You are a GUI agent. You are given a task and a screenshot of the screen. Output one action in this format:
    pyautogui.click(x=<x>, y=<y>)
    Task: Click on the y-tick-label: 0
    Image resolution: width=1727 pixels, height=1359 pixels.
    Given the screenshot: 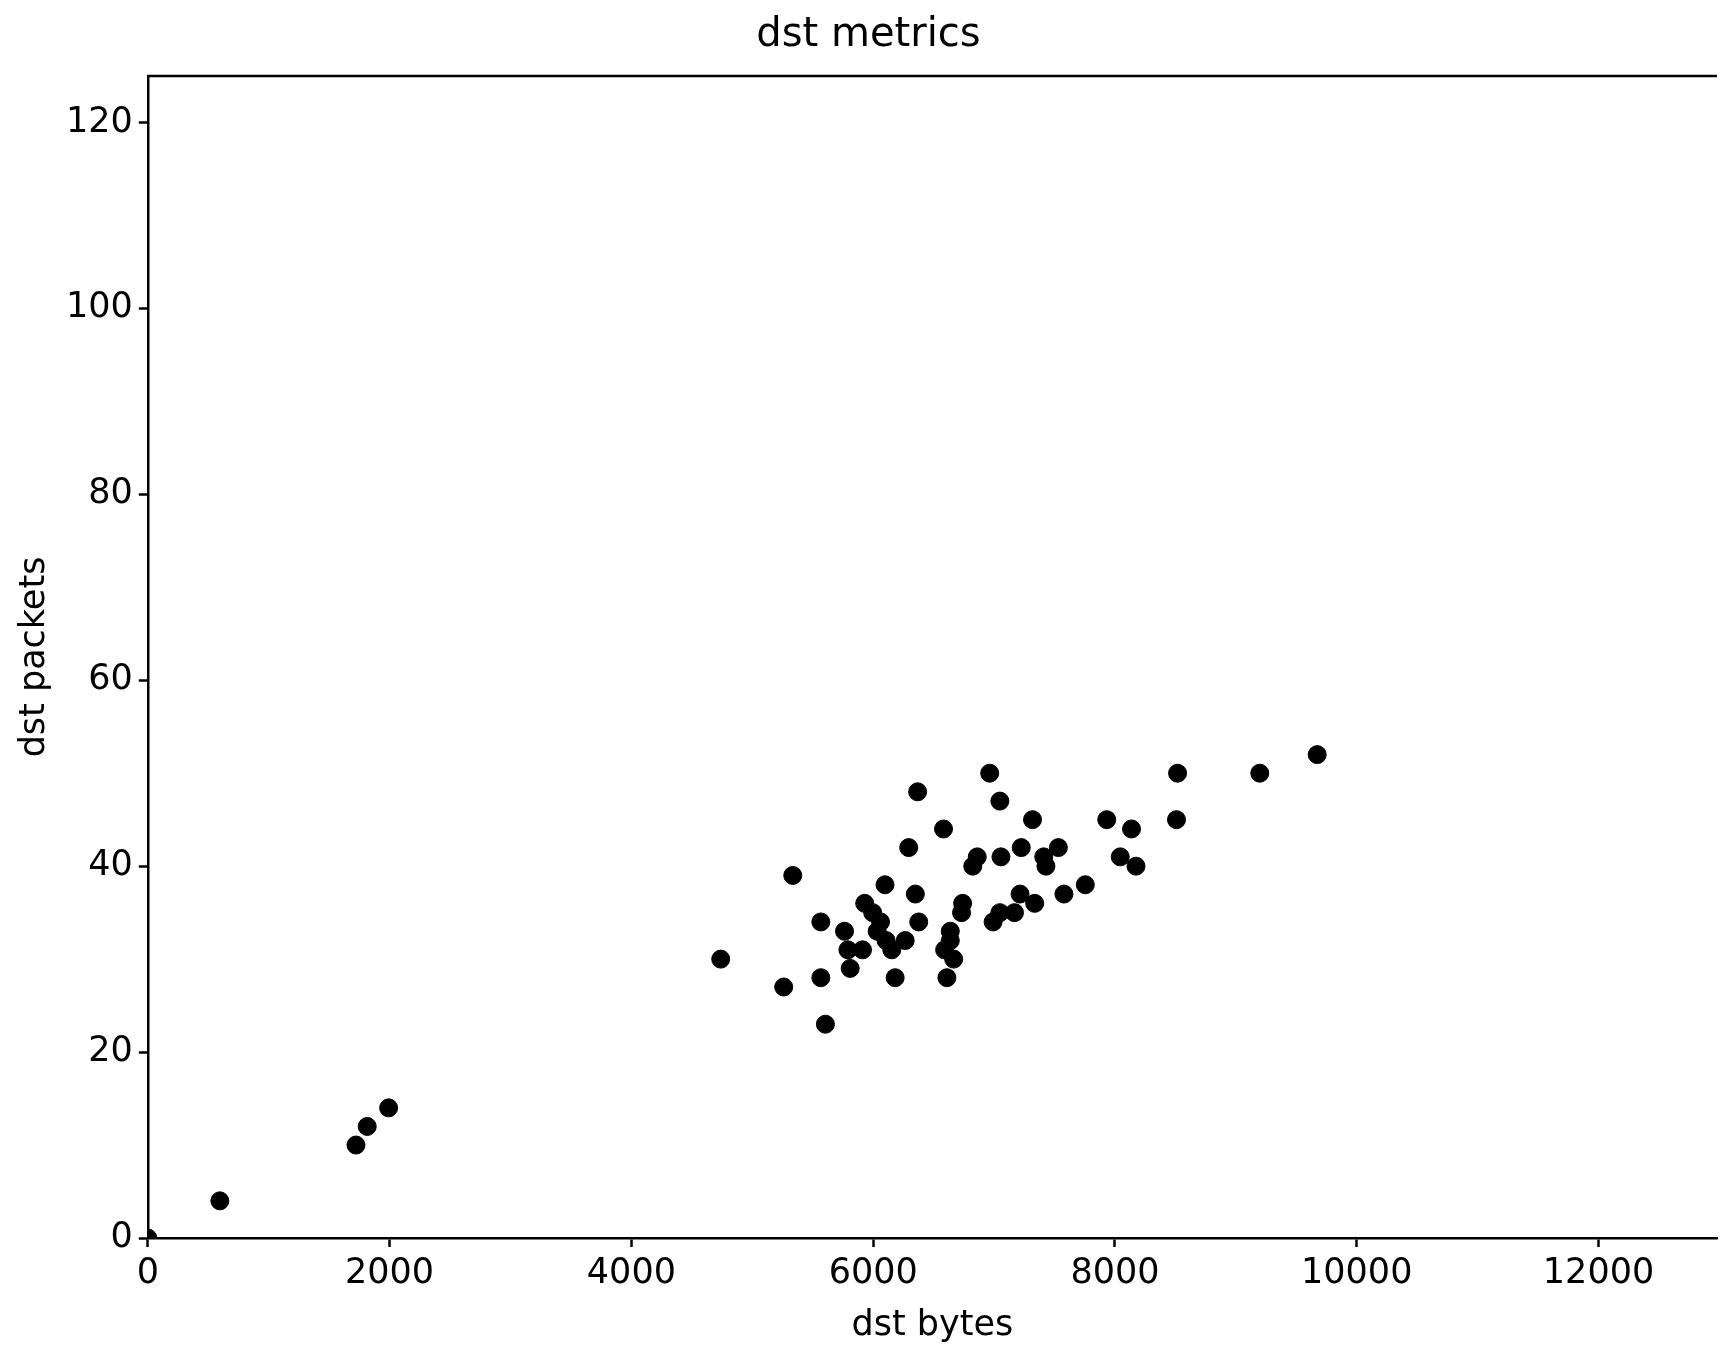 What is the action you would take?
    pyautogui.click(x=121, y=1235)
    